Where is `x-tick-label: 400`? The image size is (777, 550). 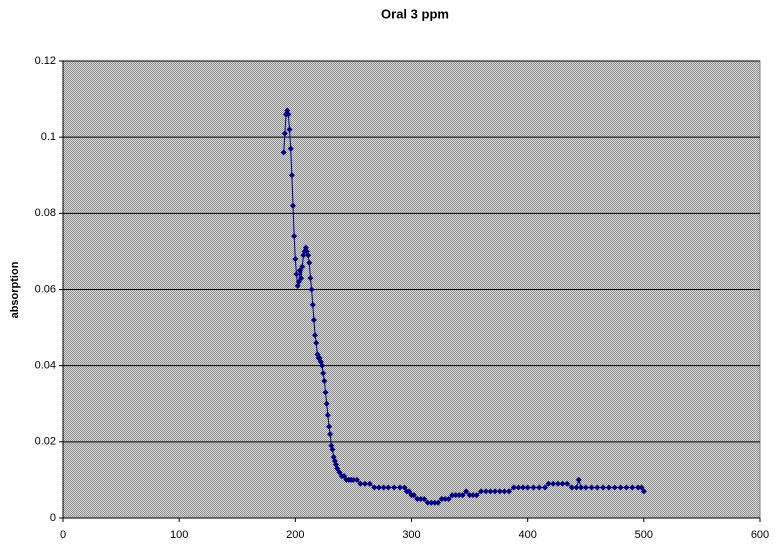
x-tick-label: 400 is located at coordinates (527, 535).